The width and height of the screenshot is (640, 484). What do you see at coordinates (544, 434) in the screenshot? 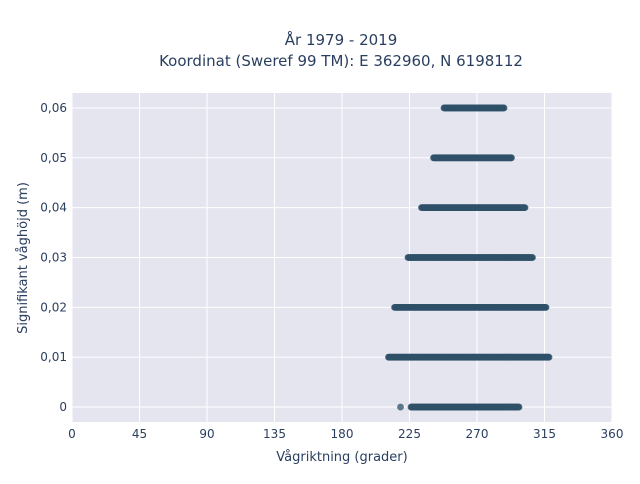
I see `x-tick-label: 315` at bounding box center [544, 434].